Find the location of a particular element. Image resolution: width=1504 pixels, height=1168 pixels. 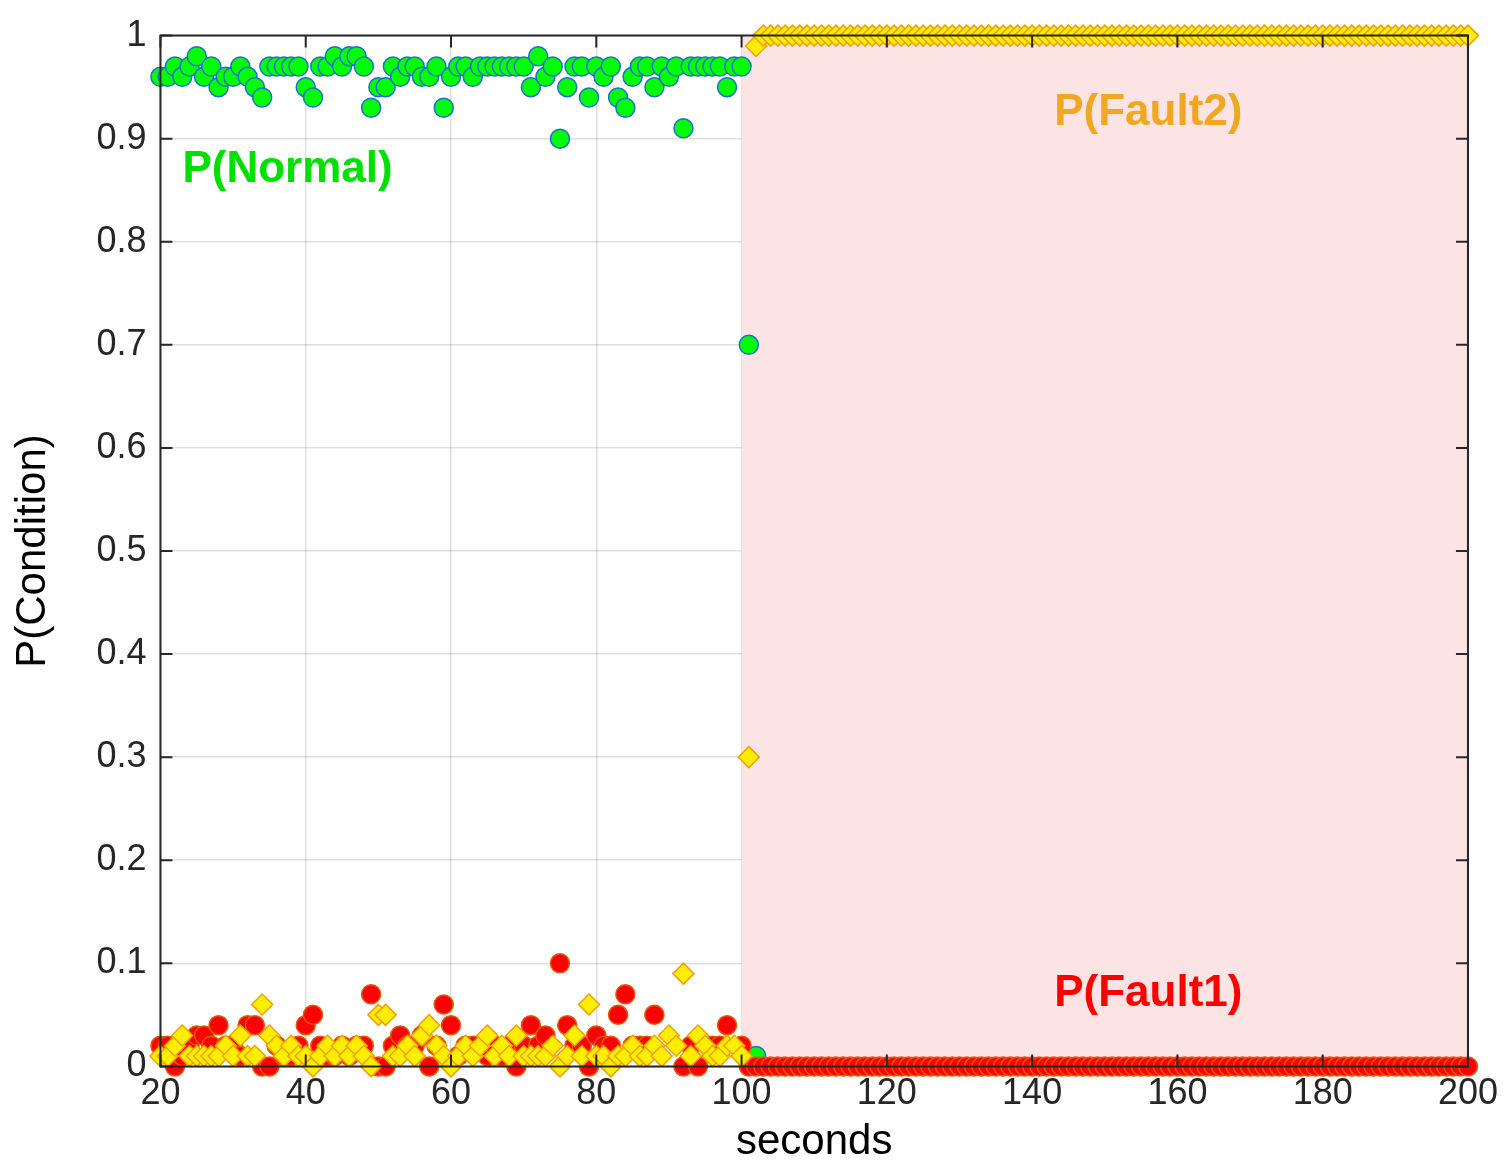

series-label: P(Fault2) is located at coordinates (1148, 110).